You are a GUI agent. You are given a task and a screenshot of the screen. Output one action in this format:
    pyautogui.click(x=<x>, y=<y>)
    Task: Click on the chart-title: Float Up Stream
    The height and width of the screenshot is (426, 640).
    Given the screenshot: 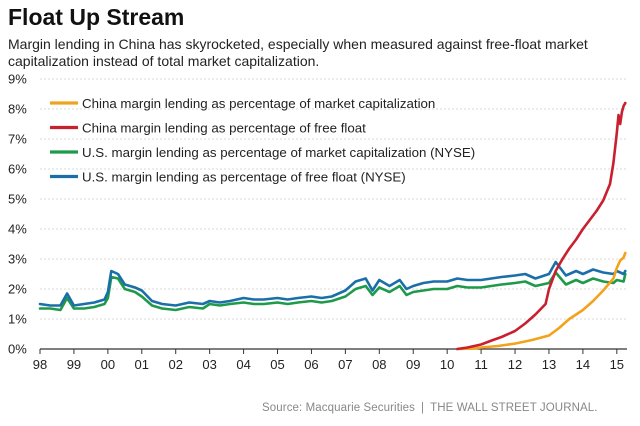 What is the action you would take?
    pyautogui.click(x=96, y=17)
    